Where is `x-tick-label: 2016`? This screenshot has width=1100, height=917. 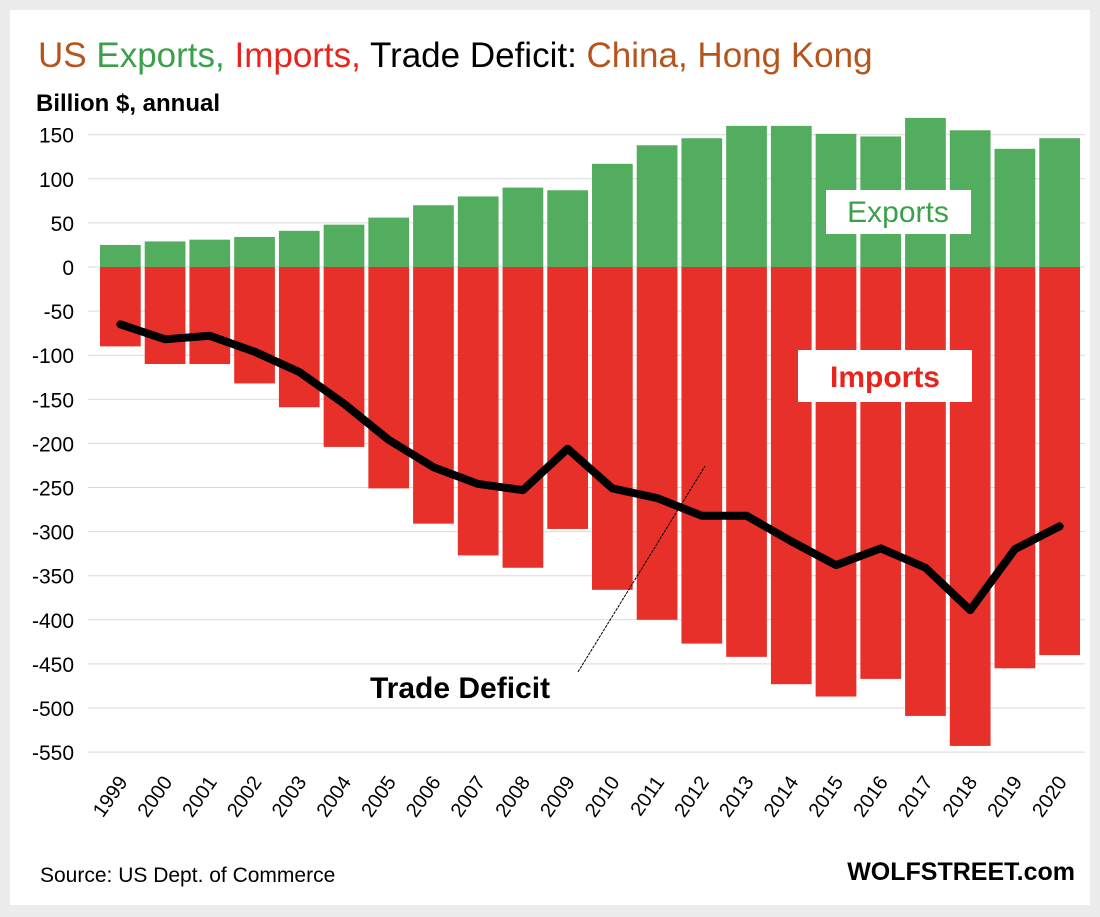 x-tick-label: 2016 is located at coordinates (871, 796).